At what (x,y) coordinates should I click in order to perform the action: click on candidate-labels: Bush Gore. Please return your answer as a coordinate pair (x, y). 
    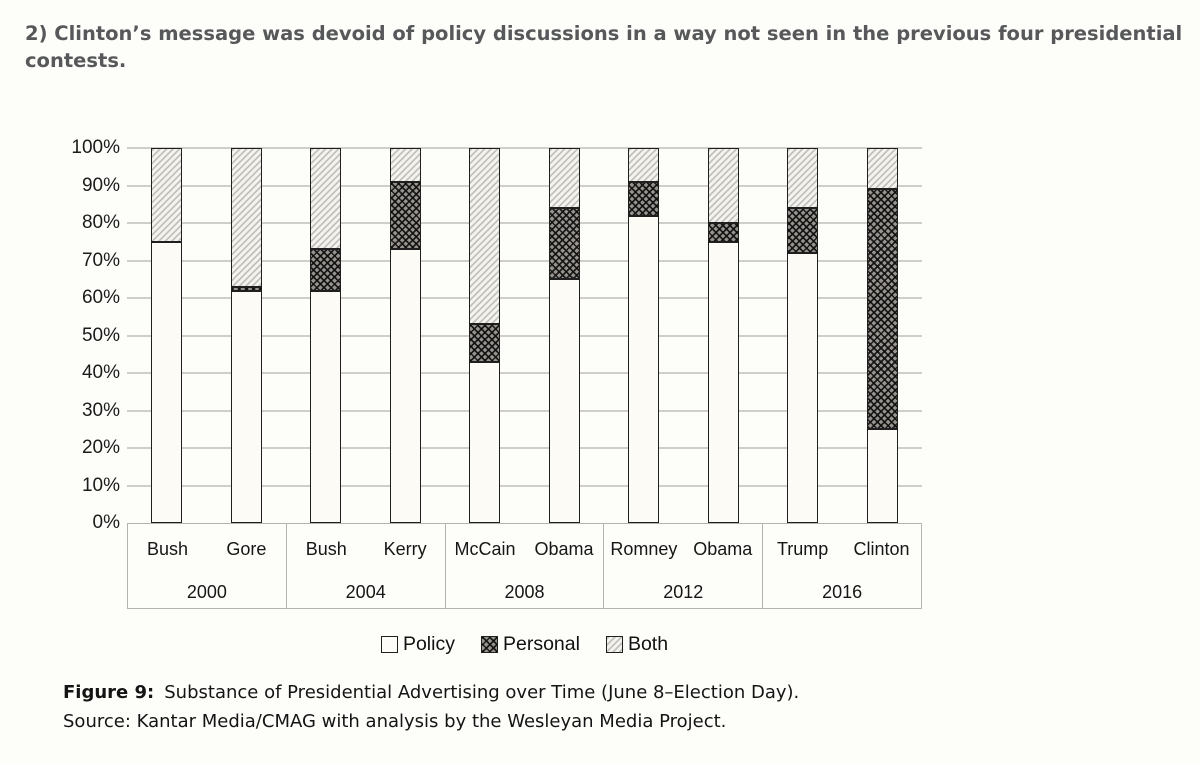
    Looking at the image, I should click on (207, 549).